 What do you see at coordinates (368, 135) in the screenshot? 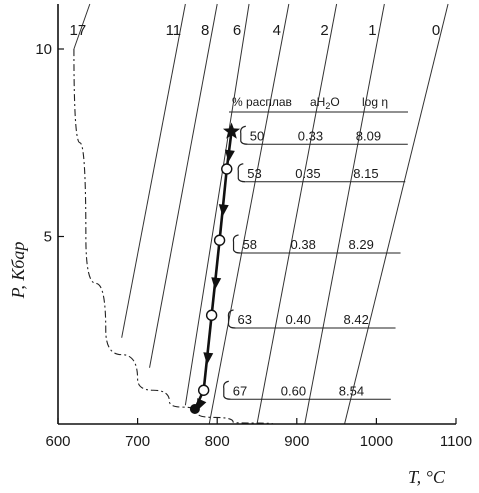
I see `row-logeta: 8.09` at bounding box center [368, 135].